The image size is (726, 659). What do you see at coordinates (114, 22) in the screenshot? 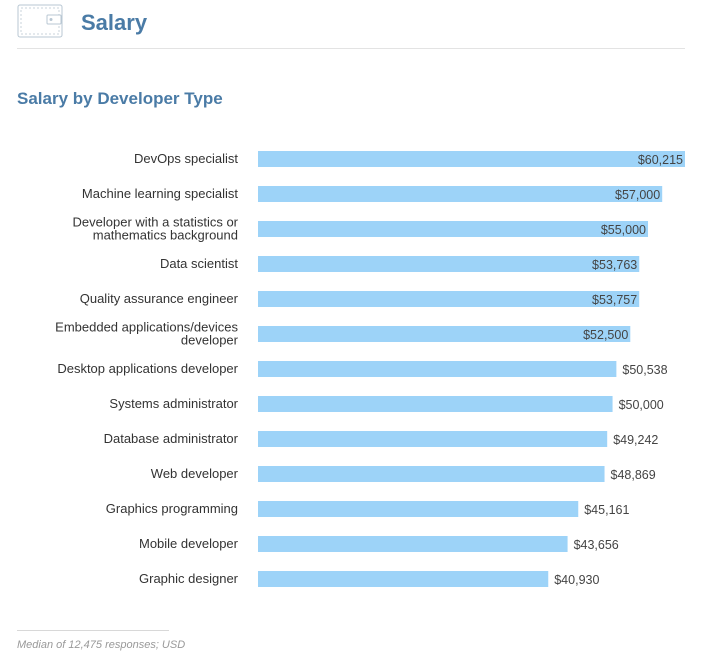
I see `section-title: Salary` at bounding box center [114, 22].